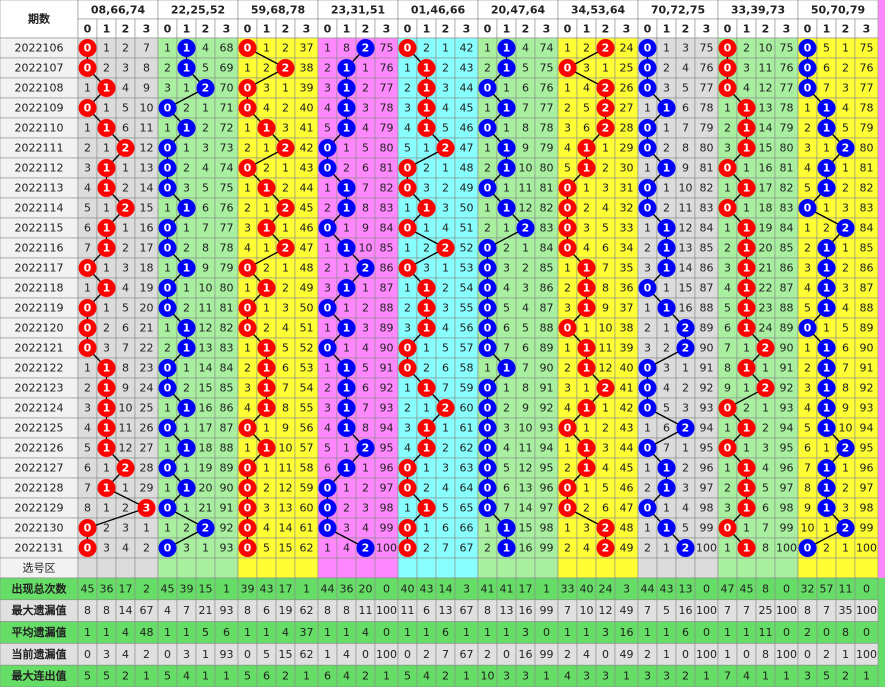 The height and width of the screenshot is (691, 885). I want to click on stat-label: 最大遗漏值, so click(39, 610).